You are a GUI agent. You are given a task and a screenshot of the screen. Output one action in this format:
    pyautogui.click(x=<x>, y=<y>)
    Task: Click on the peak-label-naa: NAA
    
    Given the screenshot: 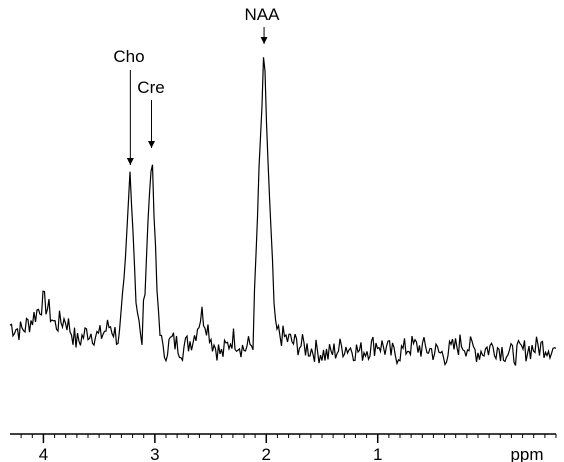 What is the action you would take?
    pyautogui.click(x=263, y=14)
    